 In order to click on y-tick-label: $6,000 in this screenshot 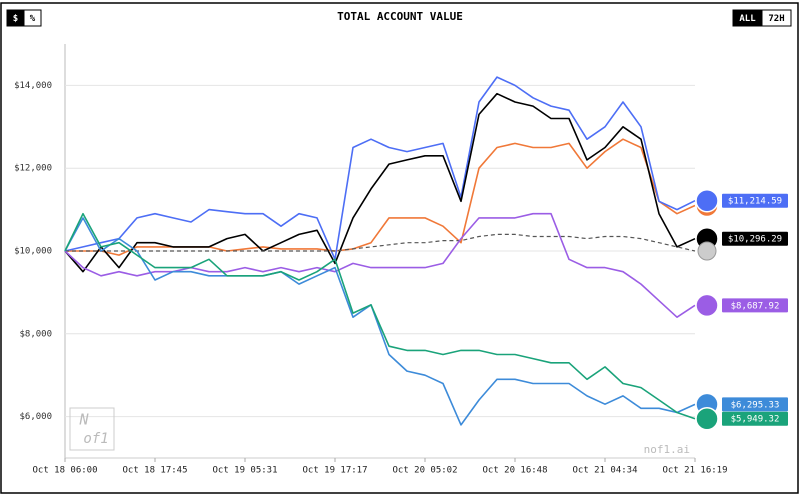, I will do `click(35, 417)`.